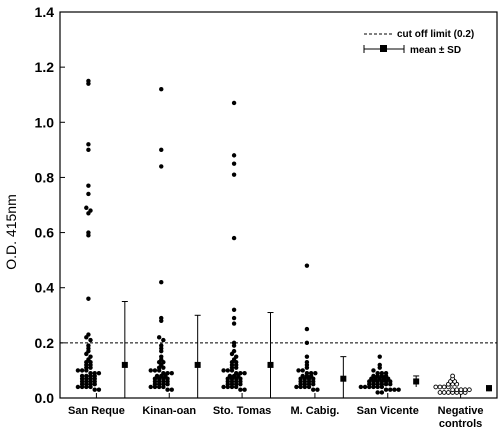 The image size is (500, 430). What do you see at coordinates (11, 231) in the screenshot?
I see `y-axis-label: O.D. 415nm` at bounding box center [11, 231].